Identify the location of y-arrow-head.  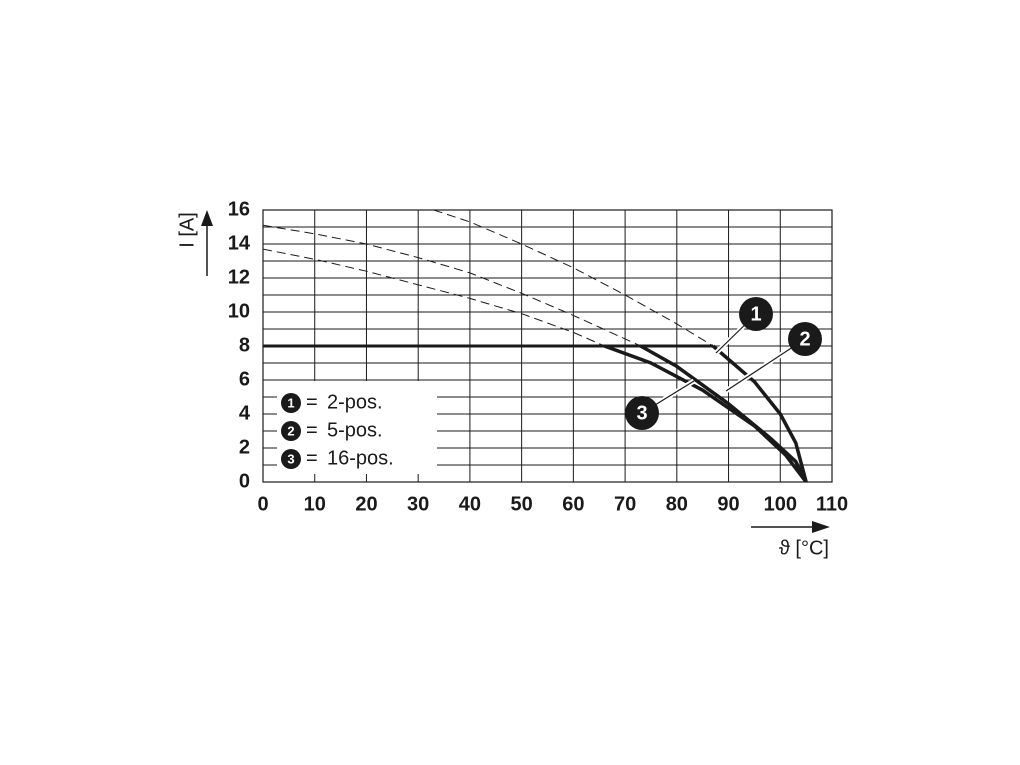
(207, 218).